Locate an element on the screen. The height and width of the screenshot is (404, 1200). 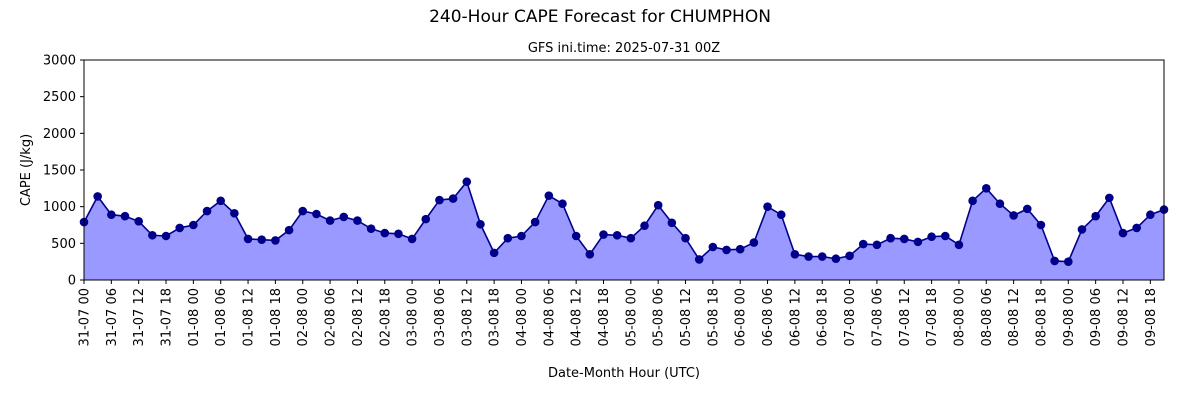
y-tick-label-0: 0 is located at coordinates (72, 281).